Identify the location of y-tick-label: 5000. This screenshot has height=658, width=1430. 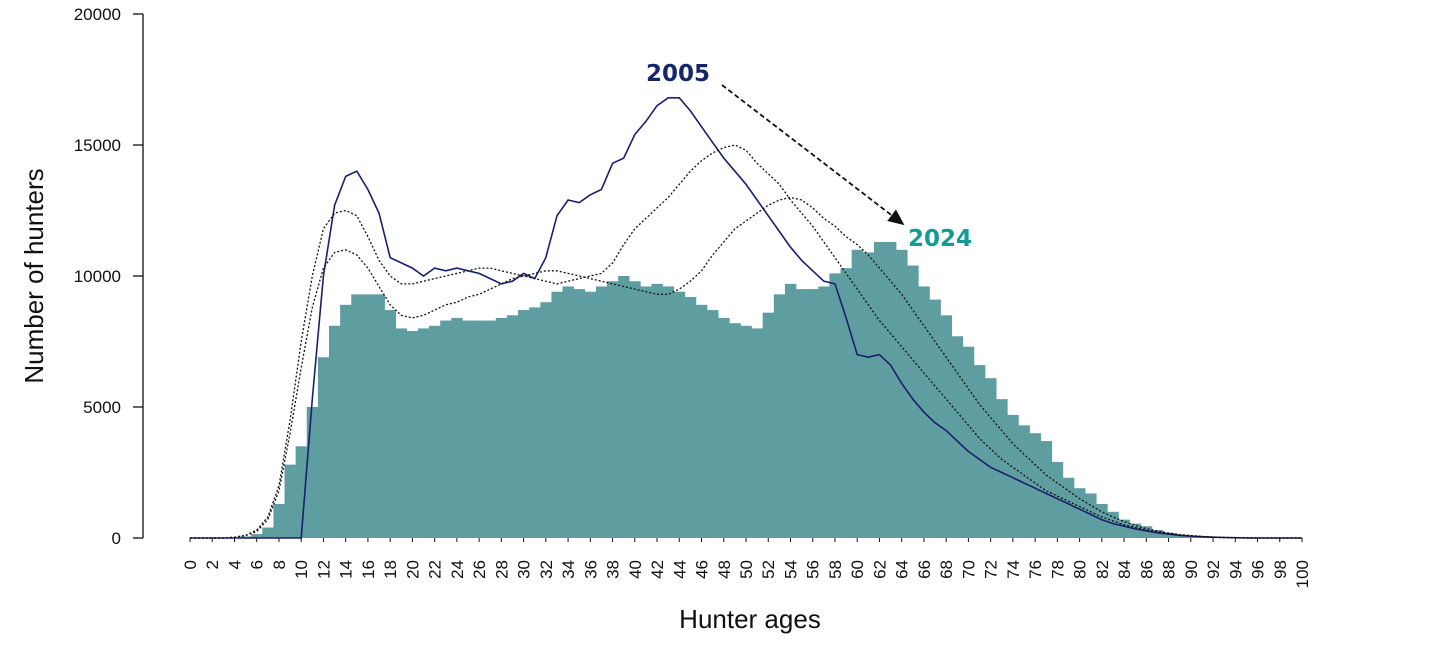
(102, 407).